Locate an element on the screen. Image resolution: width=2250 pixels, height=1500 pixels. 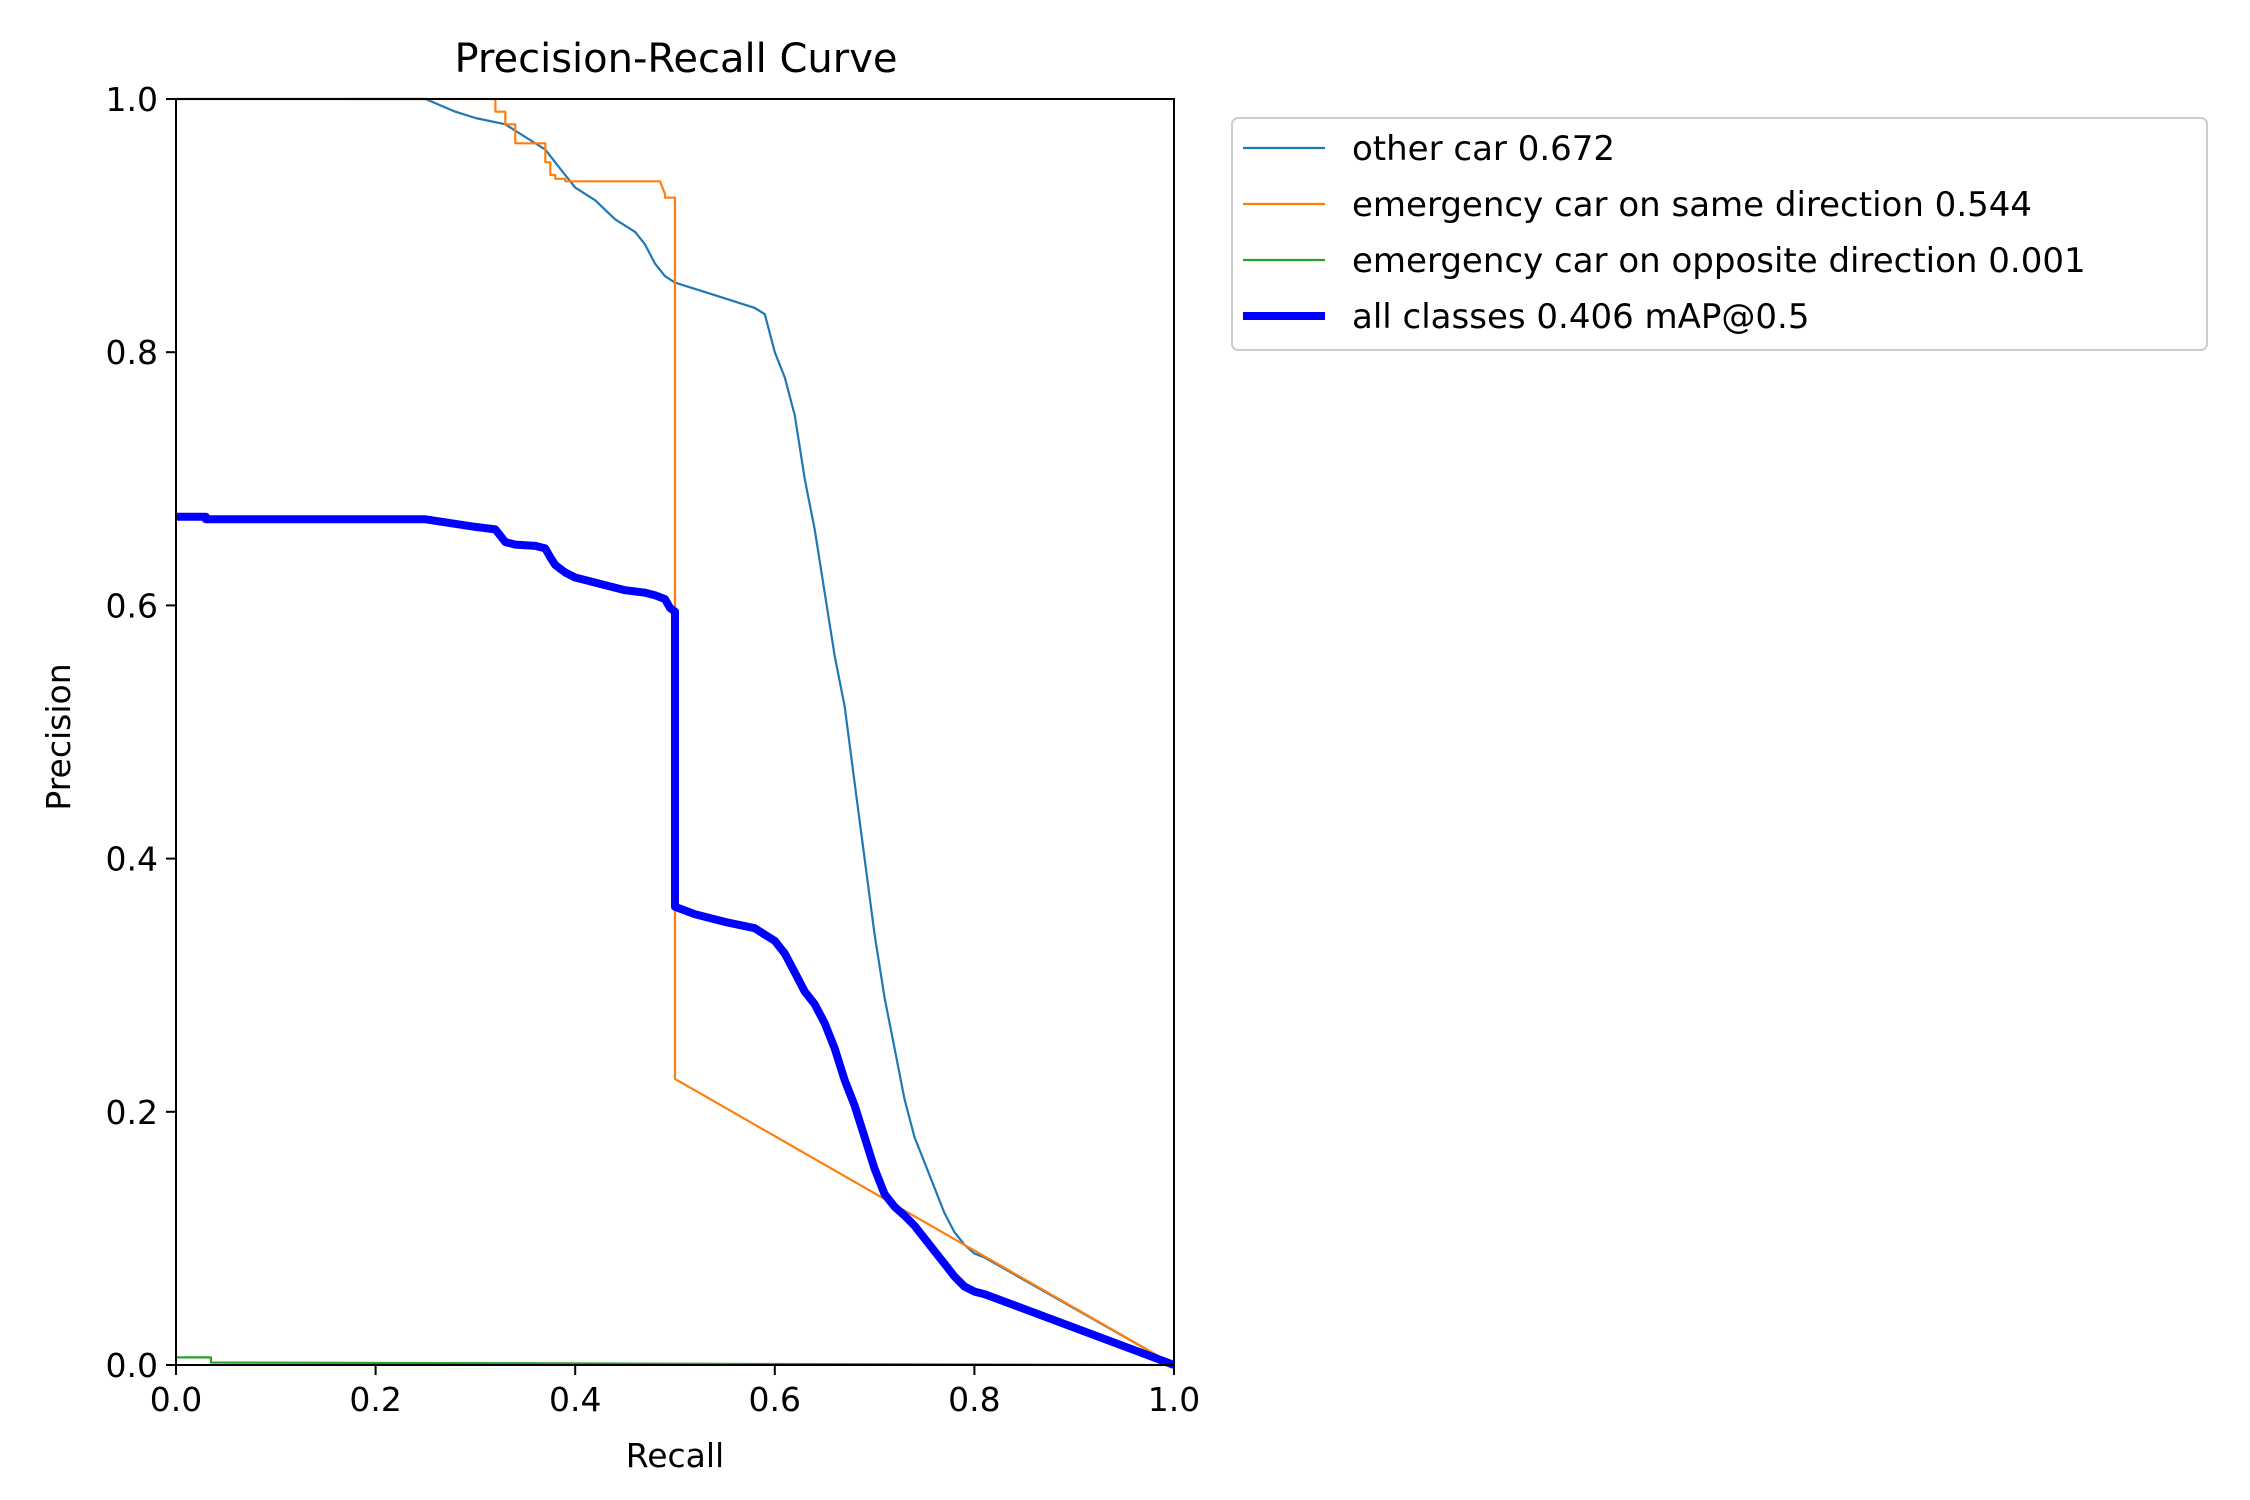
chart-title: Precision-Recall Curve is located at coordinates (676, 59).